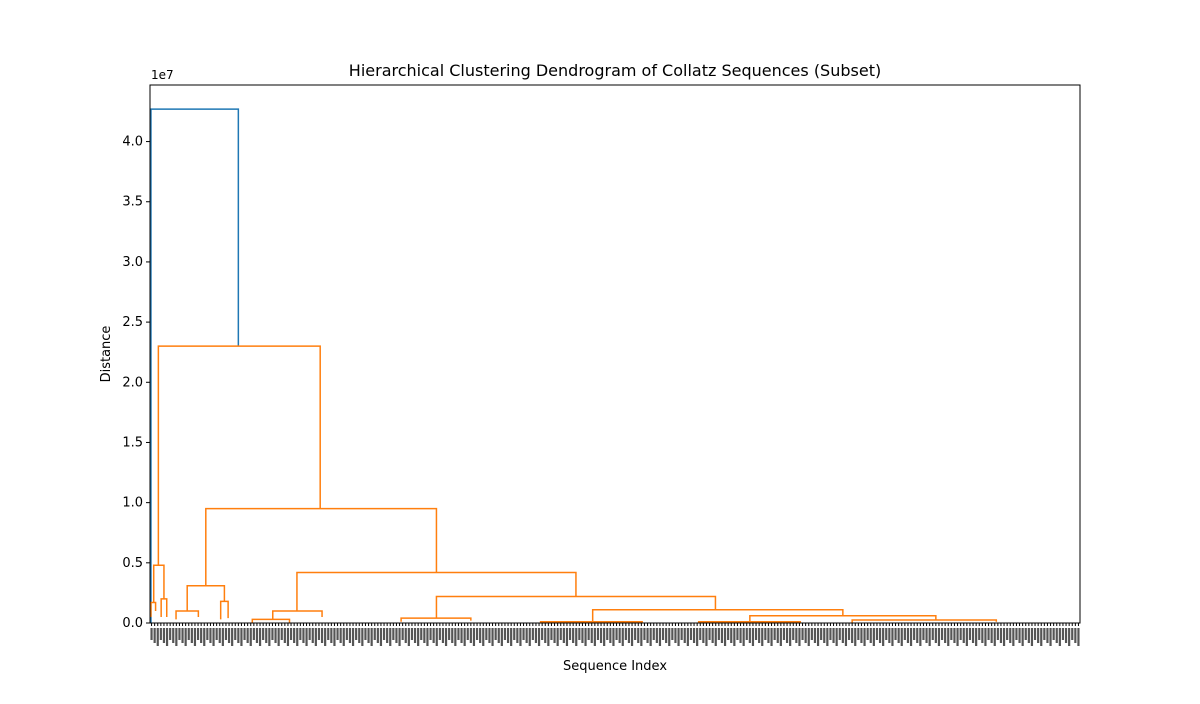 This screenshot has height=704, width=1200. I want to click on y-tick-group: 0.0 0.5 1.0 1.5 2.0 2.5 3.0 3.5 4.0, so click(136, 383).